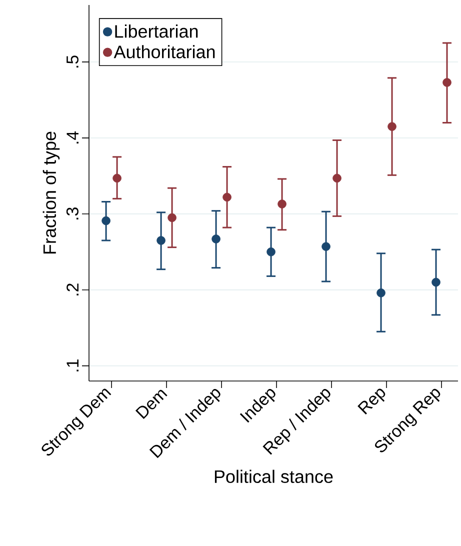  What do you see at coordinates (164, 51) in the screenshot?
I see `legend-label: Authoritarian` at bounding box center [164, 51].